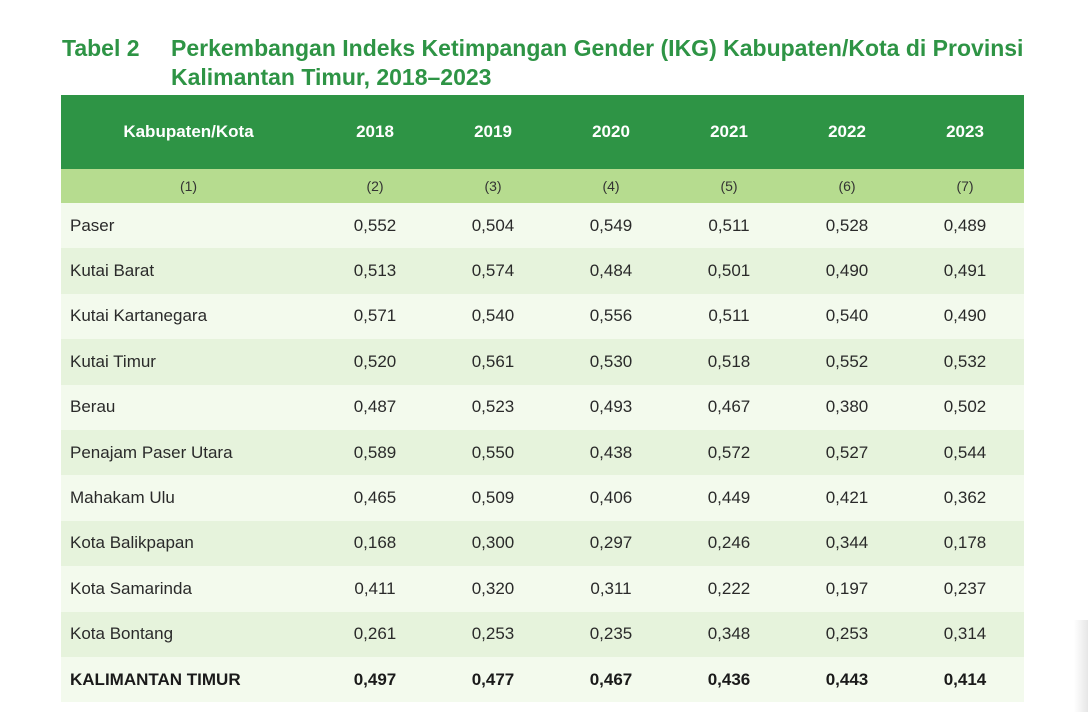  I want to click on header-cell: 2022, so click(847, 132).